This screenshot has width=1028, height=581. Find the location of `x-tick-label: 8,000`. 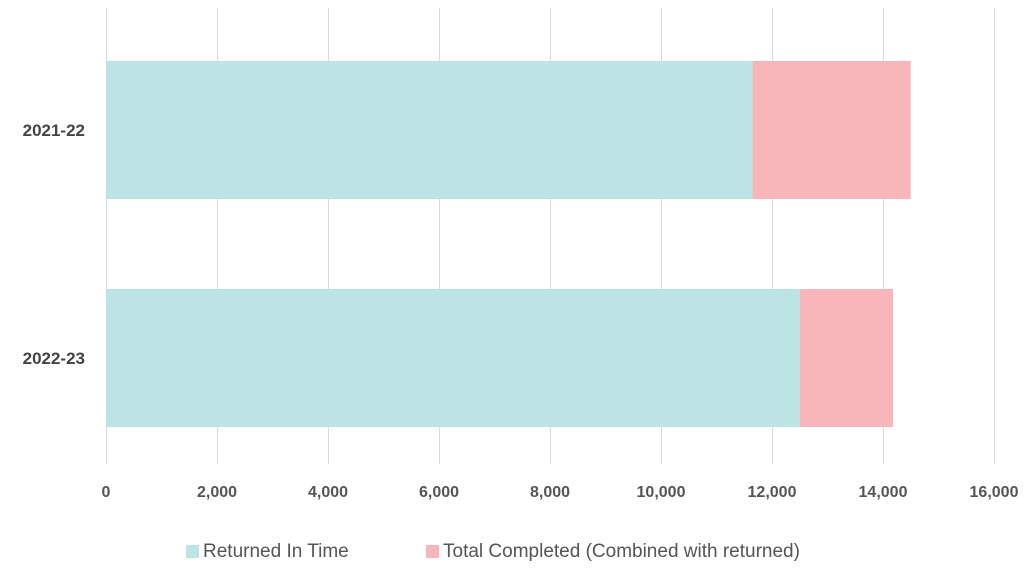

x-tick-label: 8,000 is located at coordinates (550, 492).